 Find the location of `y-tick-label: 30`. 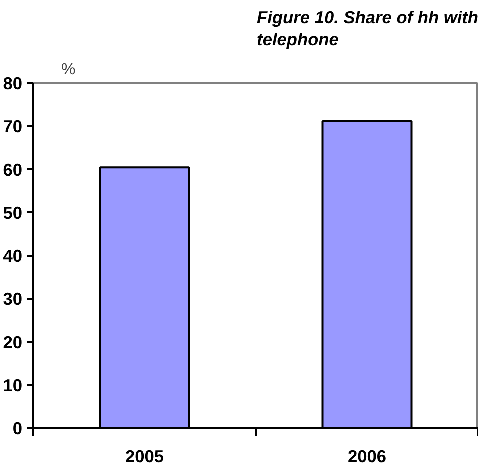

y-tick-label: 30 is located at coordinates (13, 299).